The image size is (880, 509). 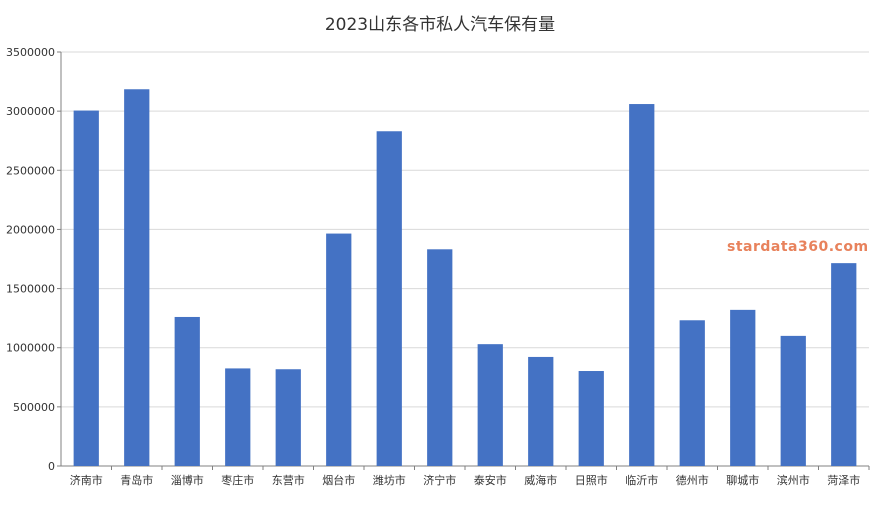 I want to click on x-tick-label: 济宁市, so click(x=439, y=480).